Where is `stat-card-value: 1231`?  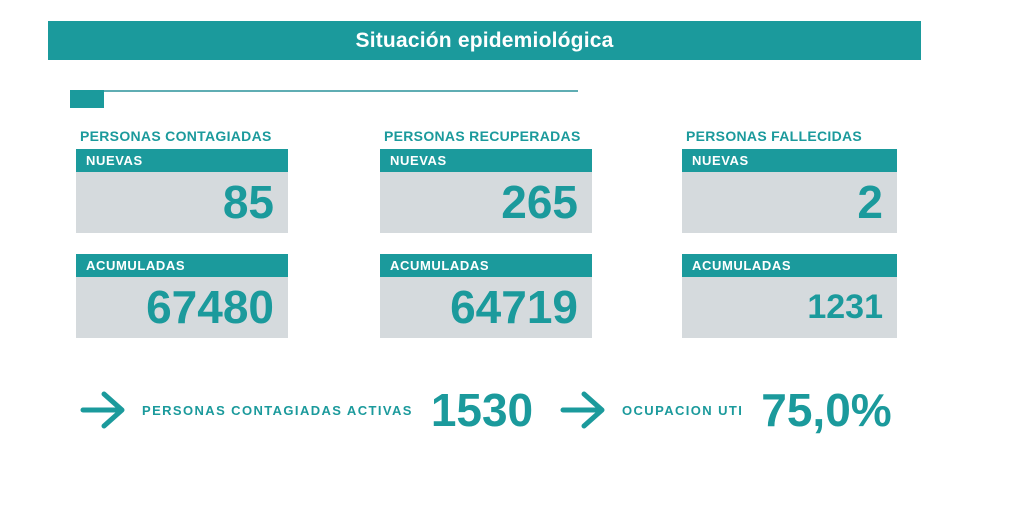
stat-card-value: 1231 is located at coordinates (789, 307).